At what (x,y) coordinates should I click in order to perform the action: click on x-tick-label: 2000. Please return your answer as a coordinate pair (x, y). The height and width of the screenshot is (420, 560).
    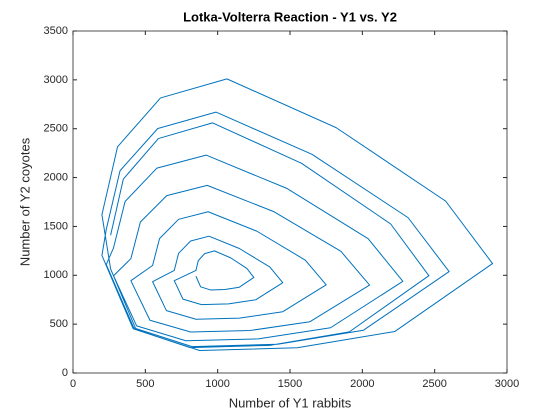
    Looking at the image, I should click on (362, 384).